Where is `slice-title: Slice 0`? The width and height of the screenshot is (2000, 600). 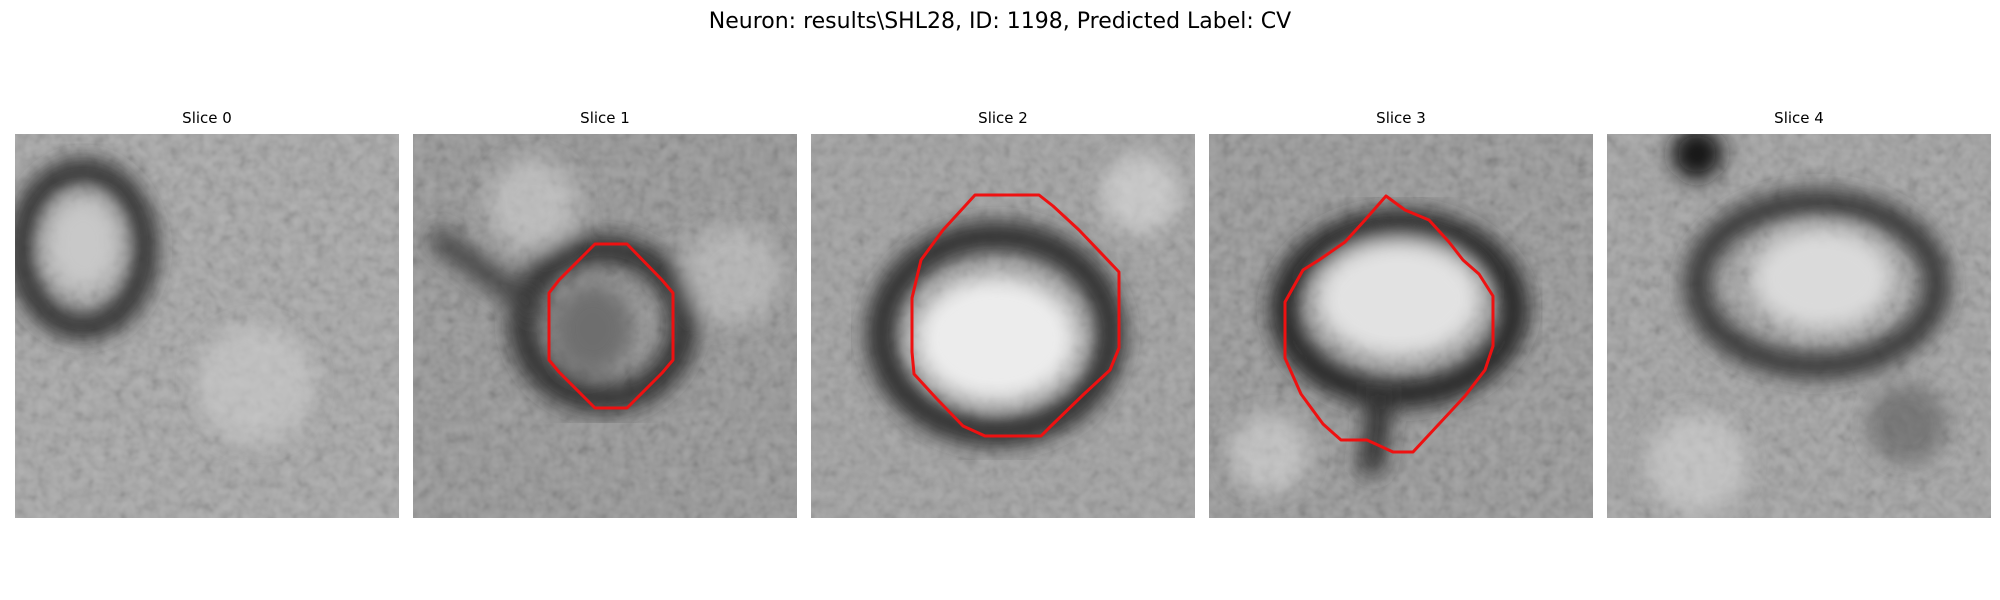
slice-title: Slice 0 is located at coordinates (207, 118).